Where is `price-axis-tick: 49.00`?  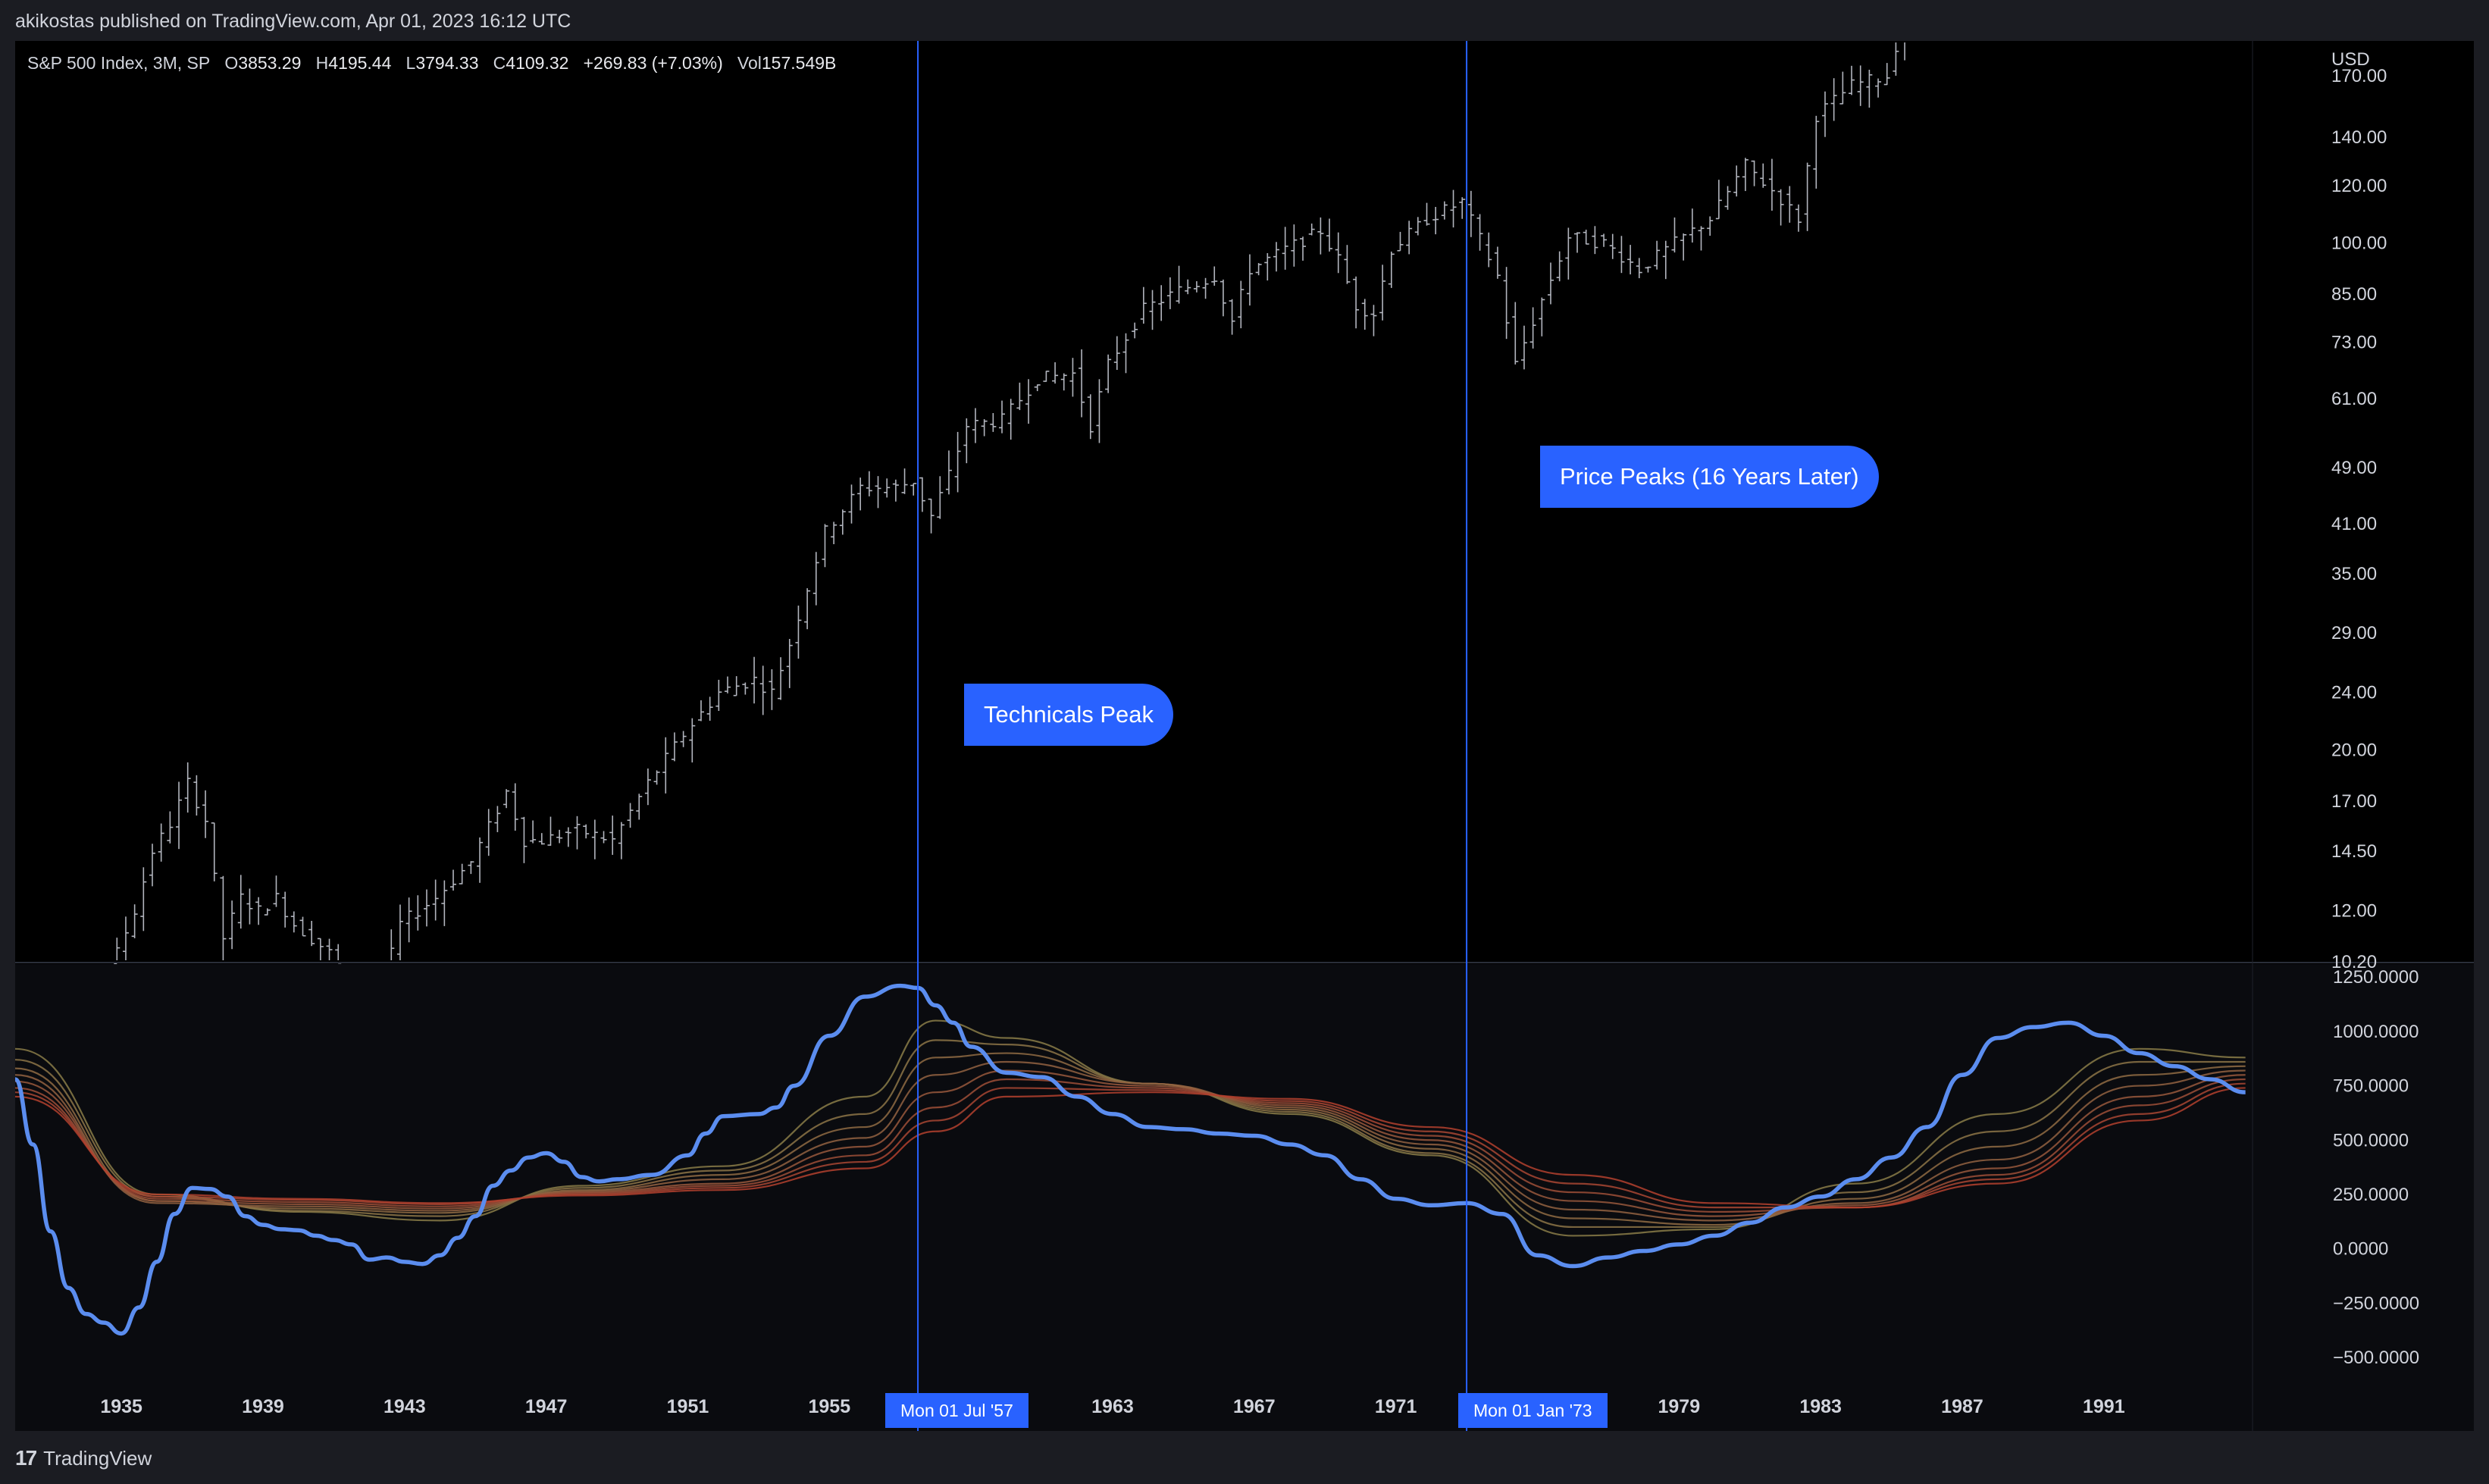 price-axis-tick: 49.00 is located at coordinates (2354, 468).